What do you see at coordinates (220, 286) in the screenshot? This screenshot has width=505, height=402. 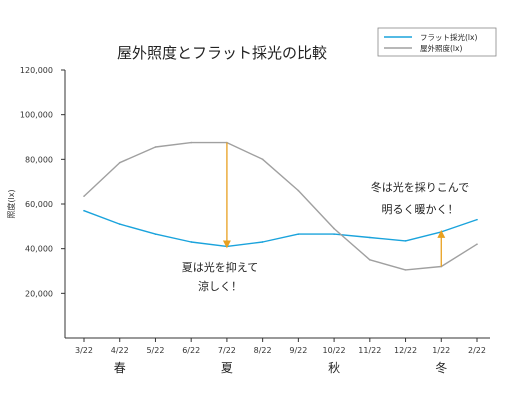 I see `annotation-text: 涼しく！` at bounding box center [220, 286].